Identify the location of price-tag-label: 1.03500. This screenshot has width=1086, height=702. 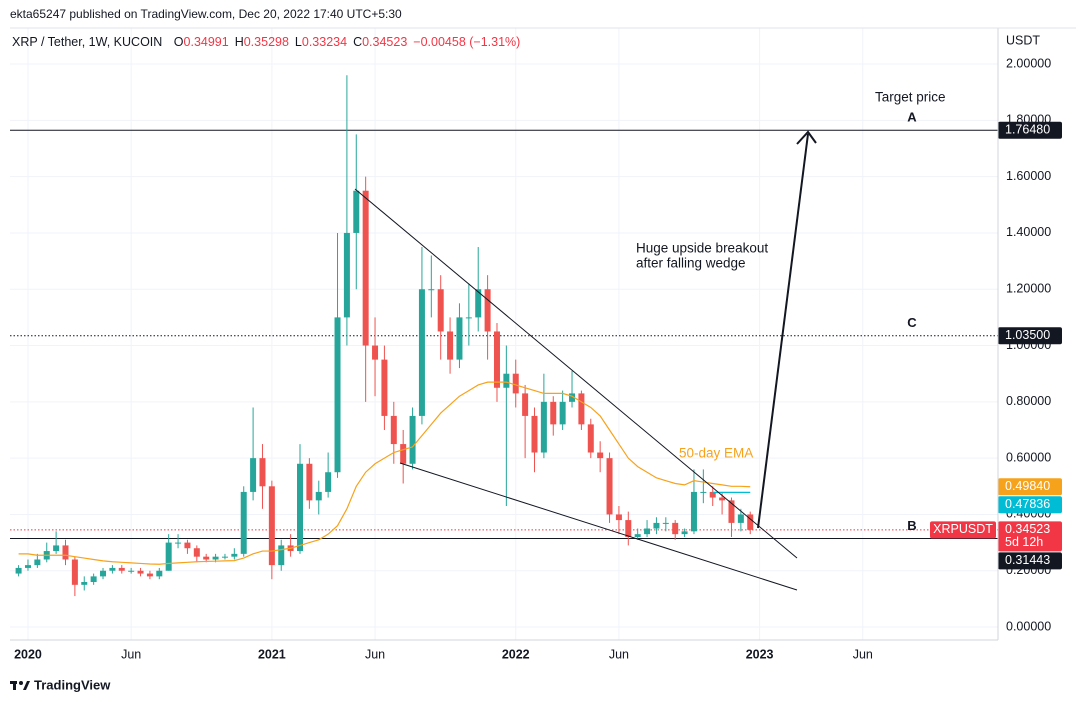
(1027, 335).